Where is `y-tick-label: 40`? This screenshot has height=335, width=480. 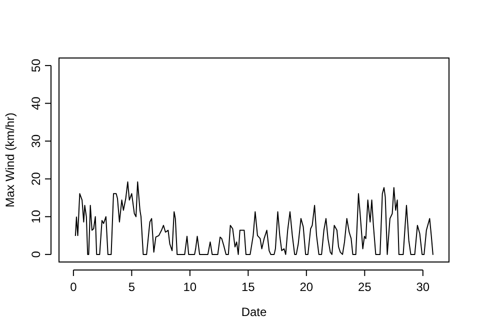 y-tick-label: 40 is located at coordinates (36, 103).